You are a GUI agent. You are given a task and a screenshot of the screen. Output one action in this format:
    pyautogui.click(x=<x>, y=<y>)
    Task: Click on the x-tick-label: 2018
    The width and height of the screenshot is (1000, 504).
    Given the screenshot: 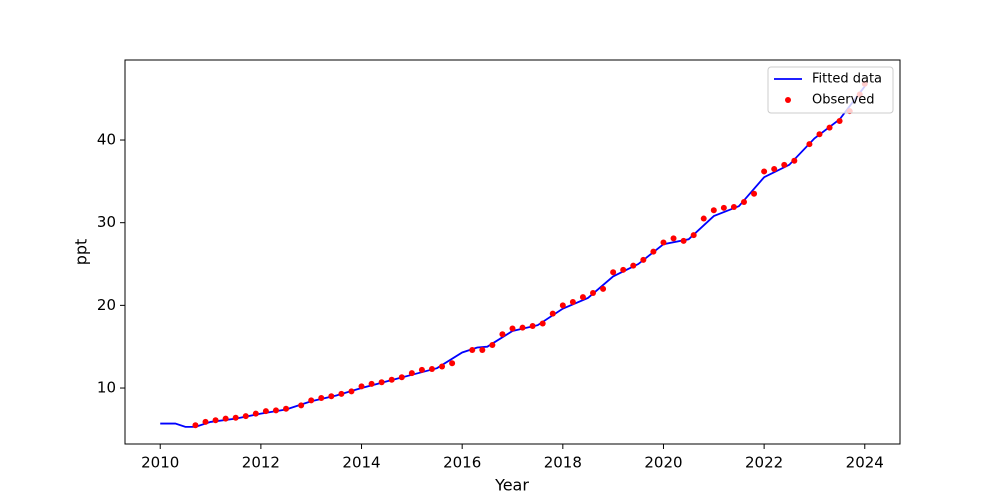 What is the action you would take?
    pyautogui.click(x=563, y=463)
    